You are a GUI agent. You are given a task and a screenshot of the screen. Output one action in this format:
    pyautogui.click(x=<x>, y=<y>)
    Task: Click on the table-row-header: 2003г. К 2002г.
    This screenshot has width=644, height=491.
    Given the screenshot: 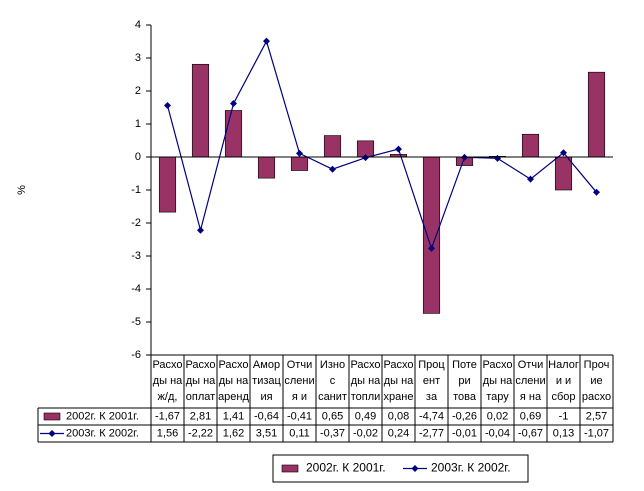 What is the action you would take?
    pyautogui.click(x=102, y=433)
    